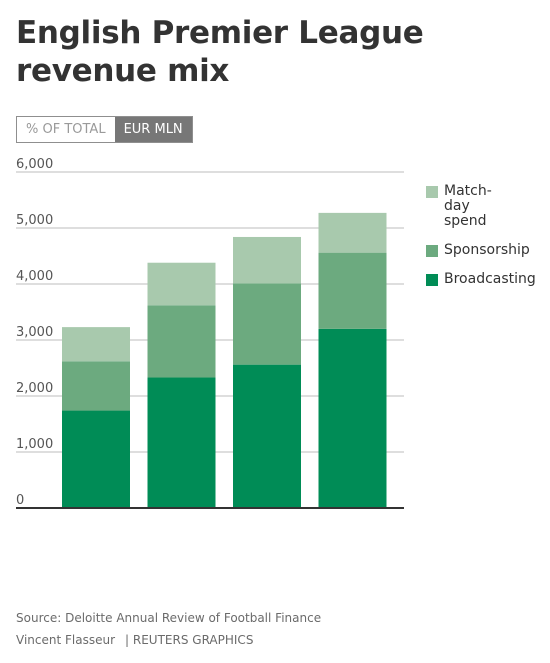 This screenshot has height=663, width=550. I want to click on chart-title: English Premier League revenue mix, so click(220, 52).